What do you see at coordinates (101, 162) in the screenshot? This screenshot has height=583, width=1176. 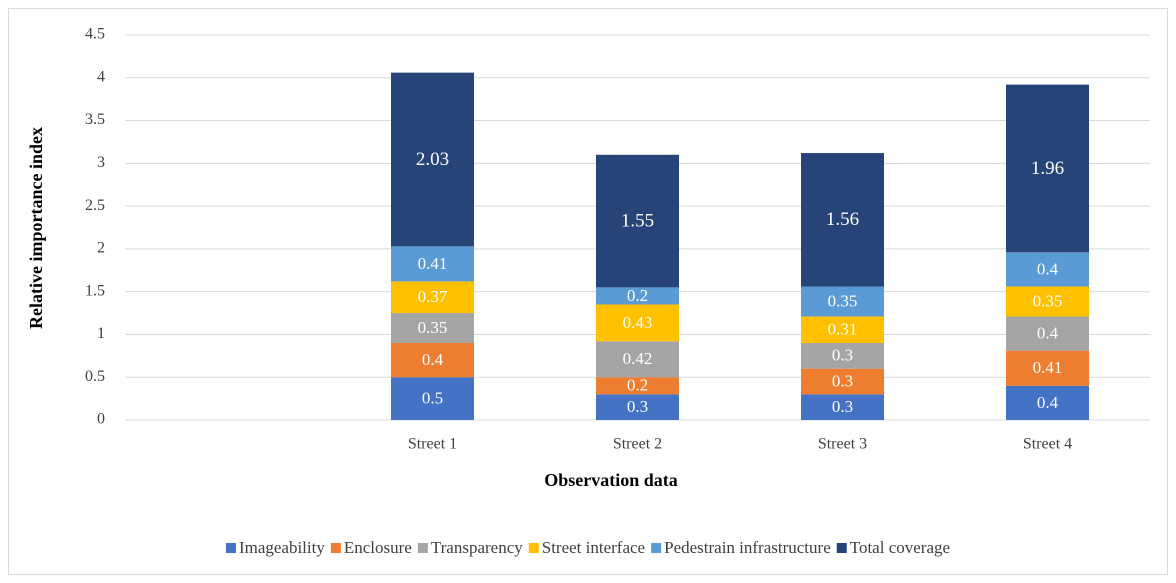 I see `y-tick-label: 3` at bounding box center [101, 162].